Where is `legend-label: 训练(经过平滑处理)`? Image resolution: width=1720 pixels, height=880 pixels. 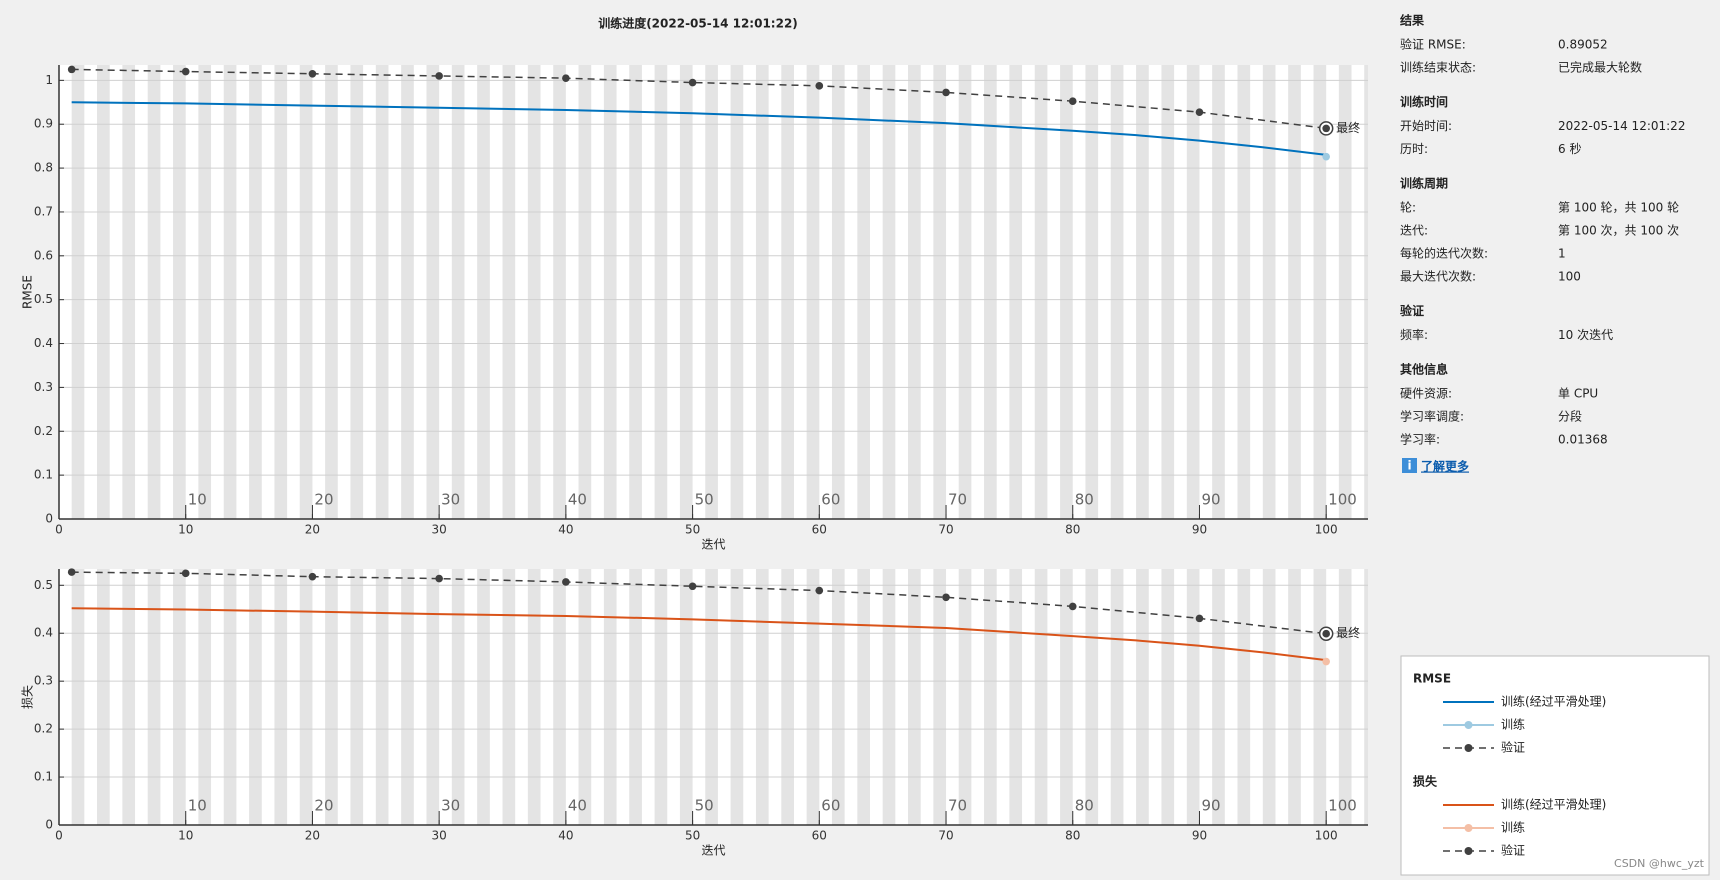 legend-label: 训练(经过平滑处理) is located at coordinates (1553, 804).